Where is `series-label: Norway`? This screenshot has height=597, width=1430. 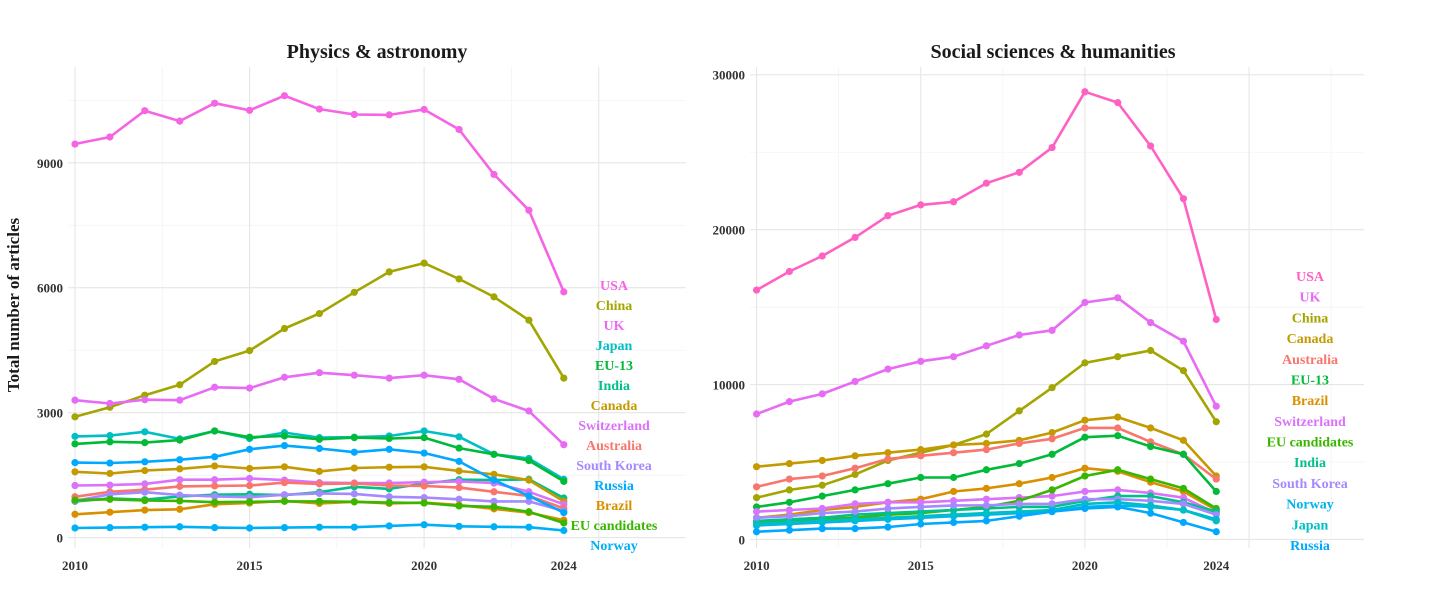 series-label: Norway is located at coordinates (613, 546).